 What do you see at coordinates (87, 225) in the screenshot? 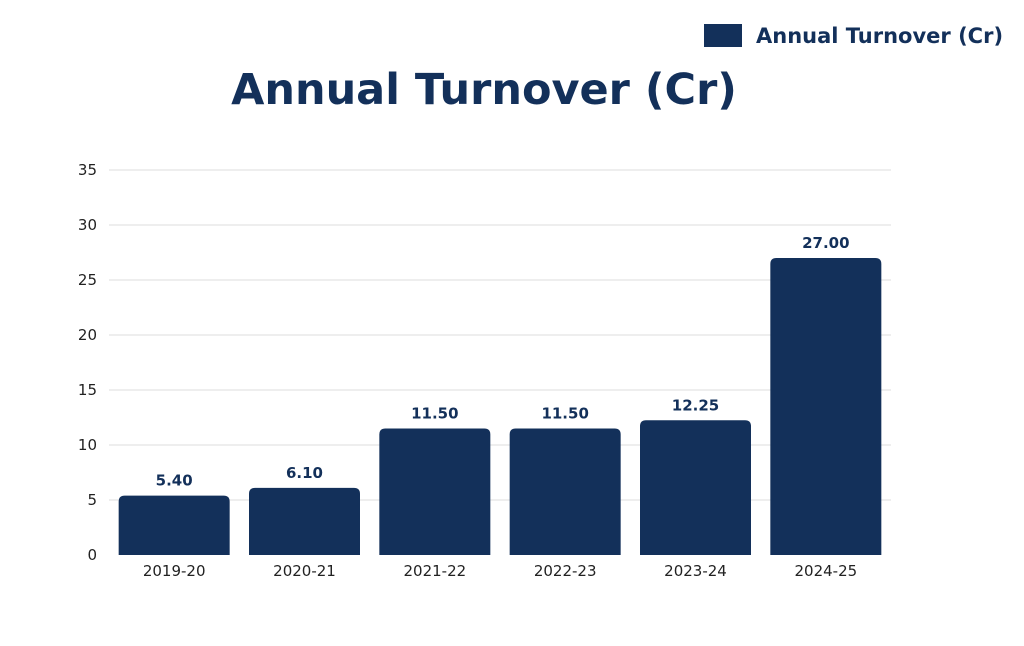
I see `y-tick-label: 30` at bounding box center [87, 225].